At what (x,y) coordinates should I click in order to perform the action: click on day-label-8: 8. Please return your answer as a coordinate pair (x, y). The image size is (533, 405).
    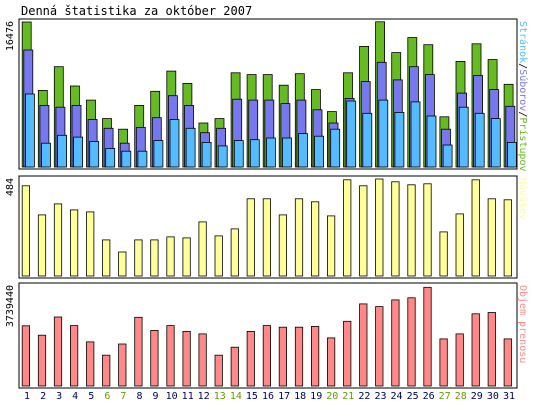
    Looking at the image, I should click on (139, 396).